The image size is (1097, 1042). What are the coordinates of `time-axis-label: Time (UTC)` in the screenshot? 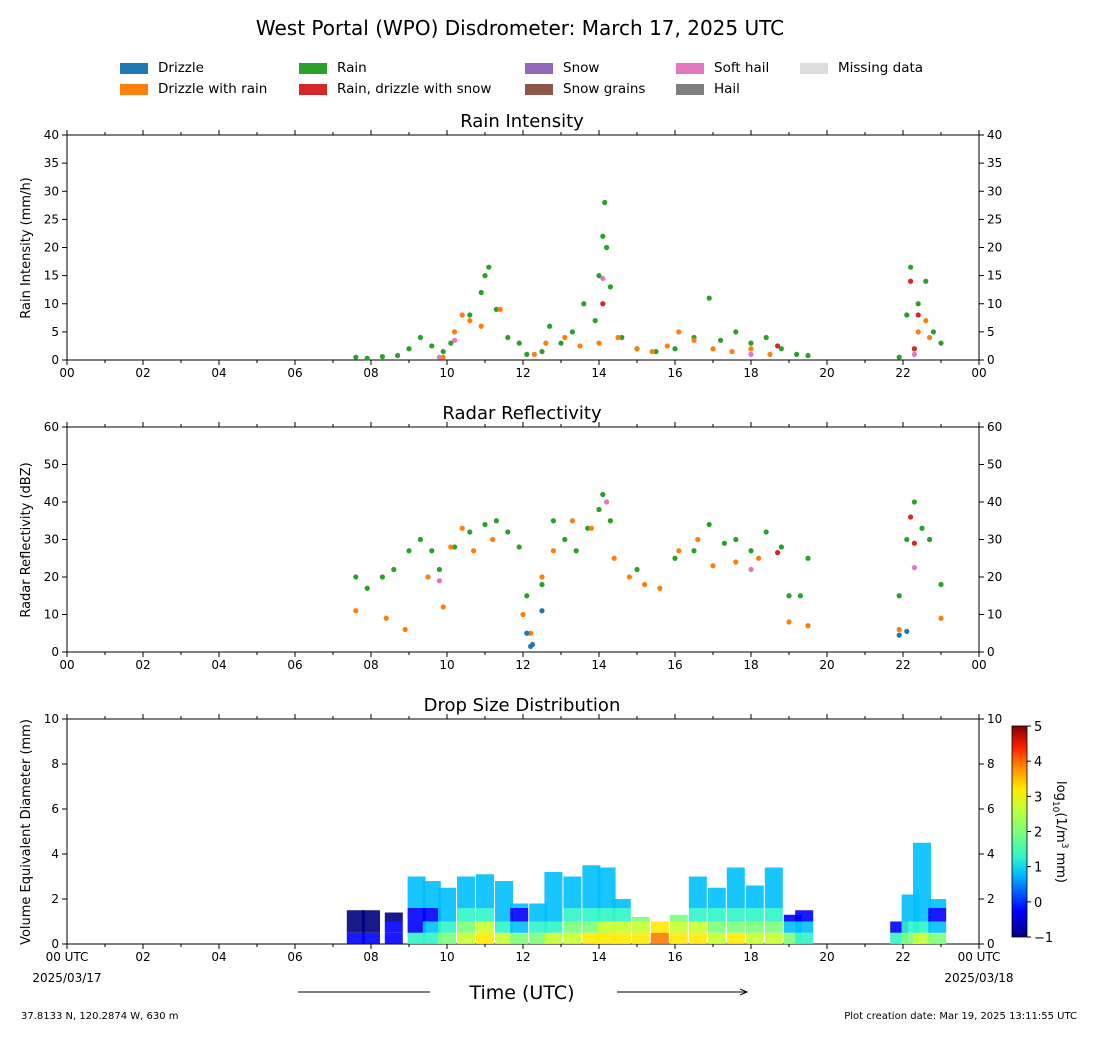 It's located at (521, 993).